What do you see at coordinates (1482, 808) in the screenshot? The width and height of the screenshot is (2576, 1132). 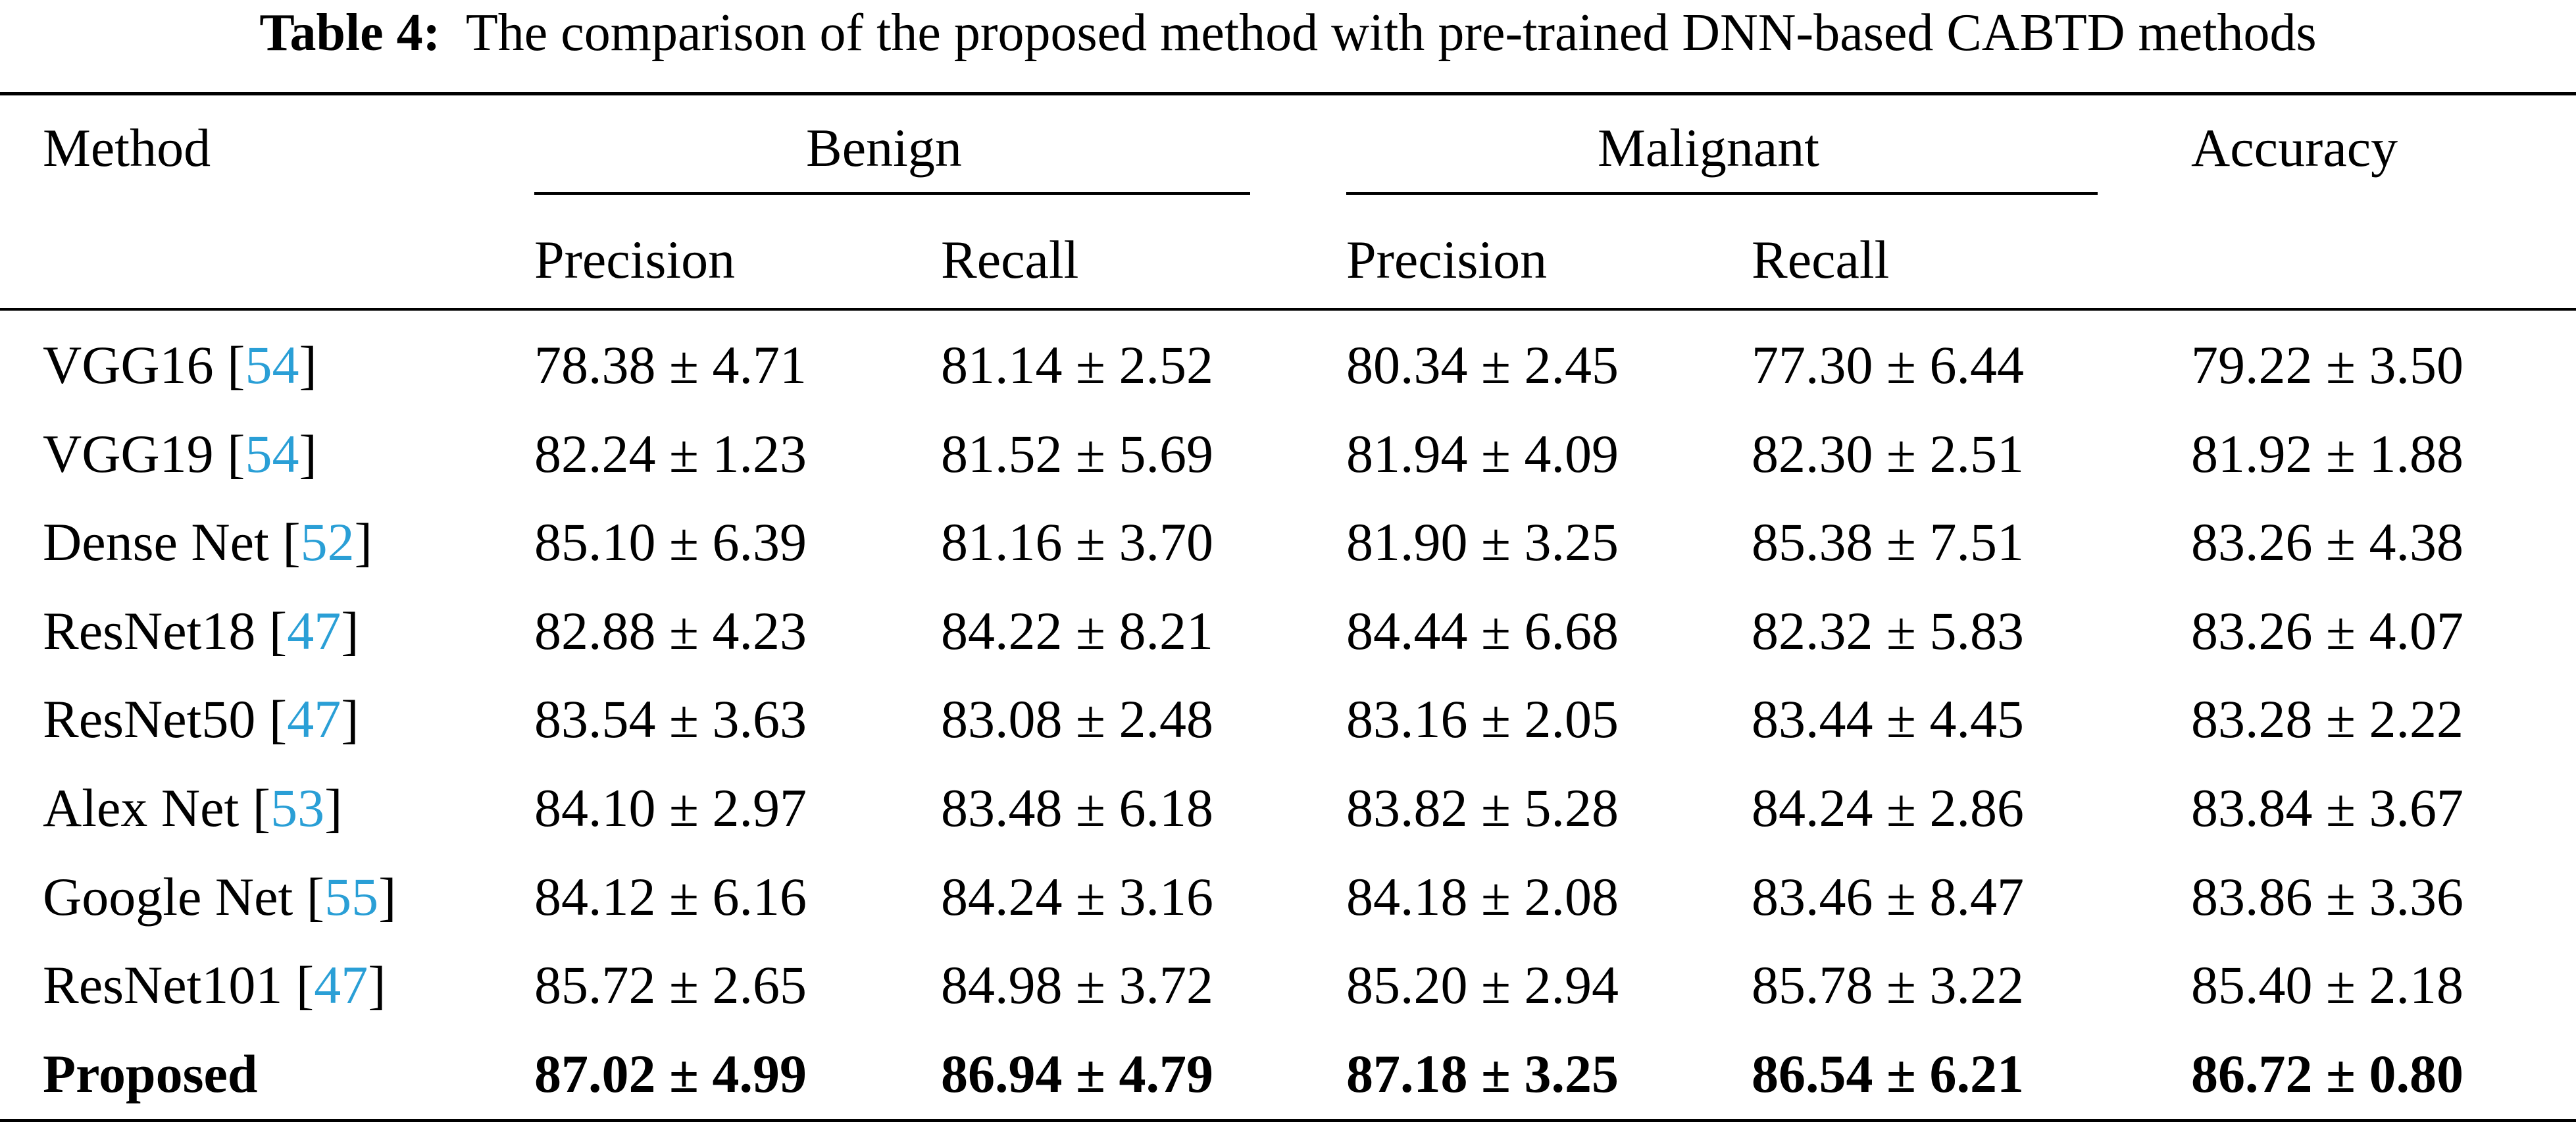 I see `malignant-precision-cell: 83.82 ± 5.28` at bounding box center [1482, 808].